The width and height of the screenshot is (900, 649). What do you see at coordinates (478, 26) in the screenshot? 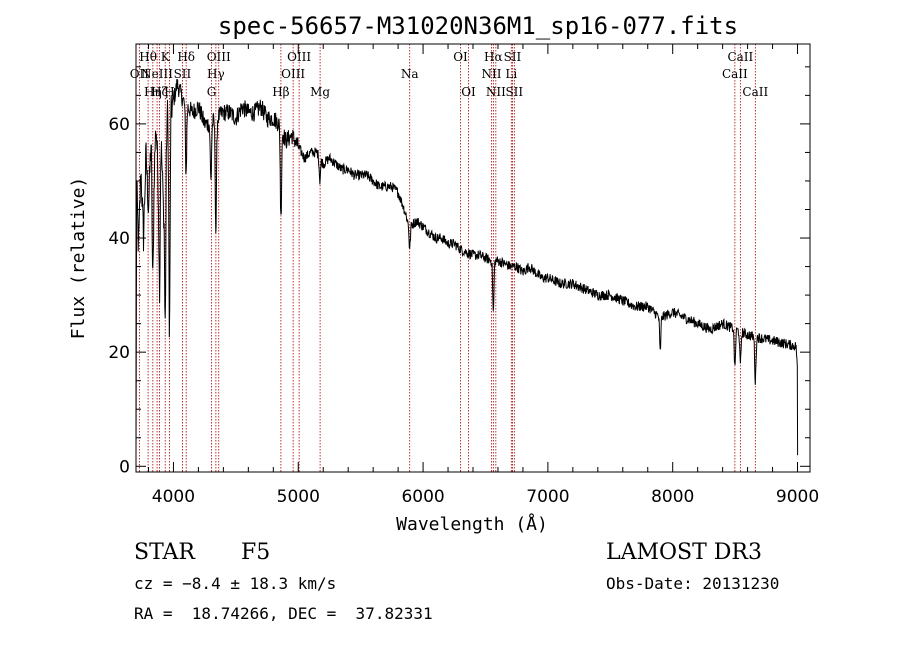
I see `chart-title: spec-56657-M31020N36M1_sp16-077.fits` at bounding box center [478, 26].